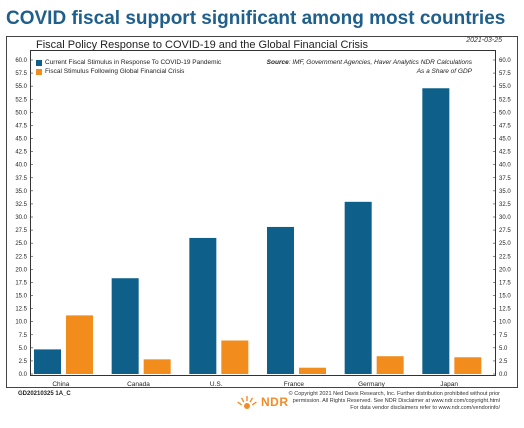  I want to click on y-tick-label-right: 17.5, so click(505, 283).